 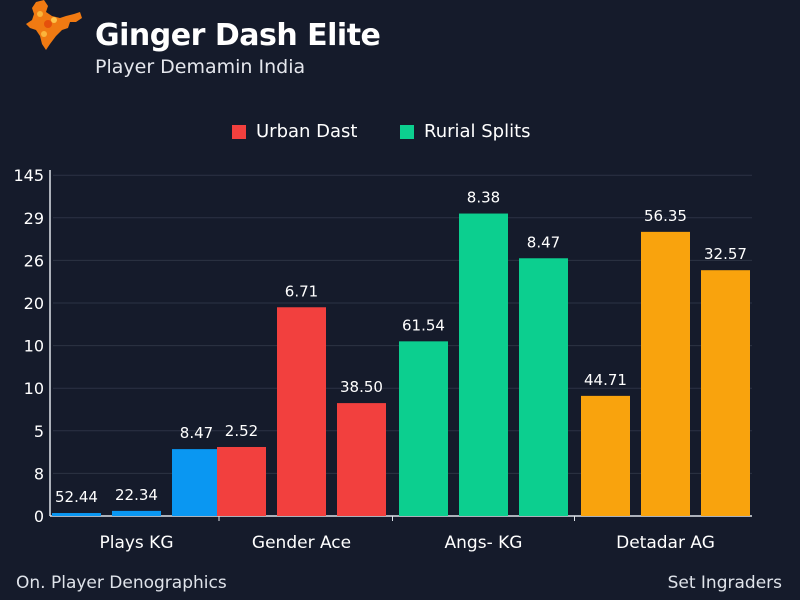 What do you see at coordinates (28, 175) in the screenshot?
I see `y-tick-label: 145` at bounding box center [28, 175].